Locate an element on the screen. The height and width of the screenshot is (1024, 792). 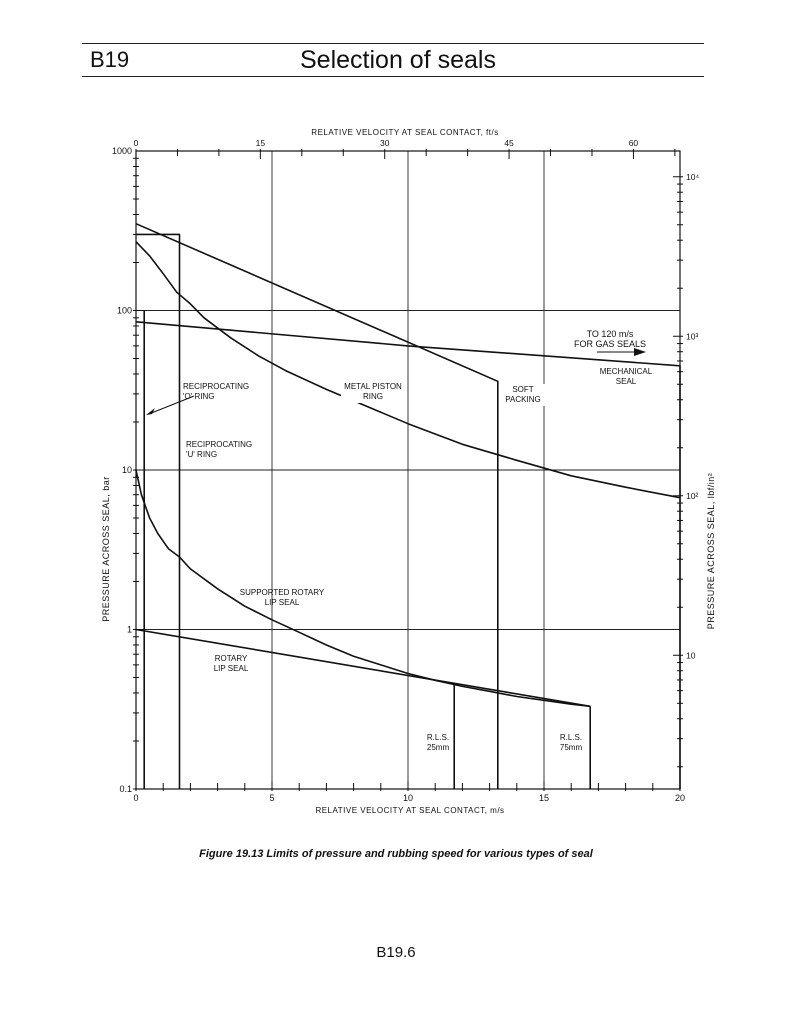
y-tick-label: 0.1 is located at coordinates (125, 789).